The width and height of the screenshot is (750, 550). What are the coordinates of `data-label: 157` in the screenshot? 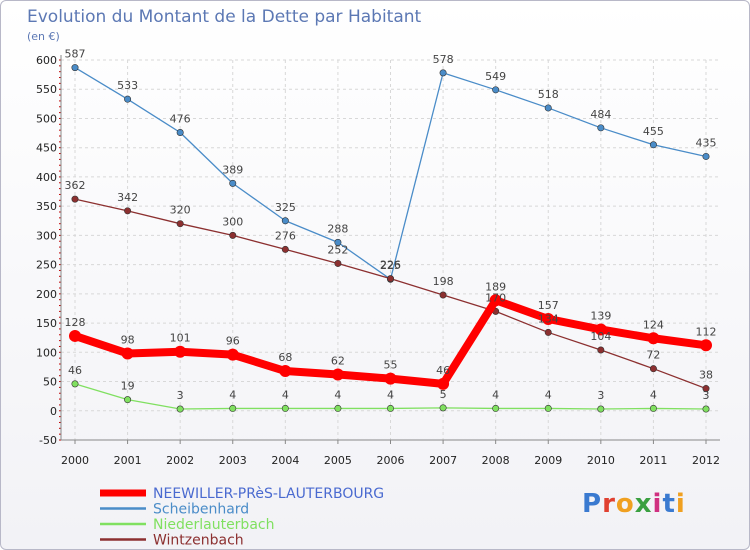 It's located at (548, 305).